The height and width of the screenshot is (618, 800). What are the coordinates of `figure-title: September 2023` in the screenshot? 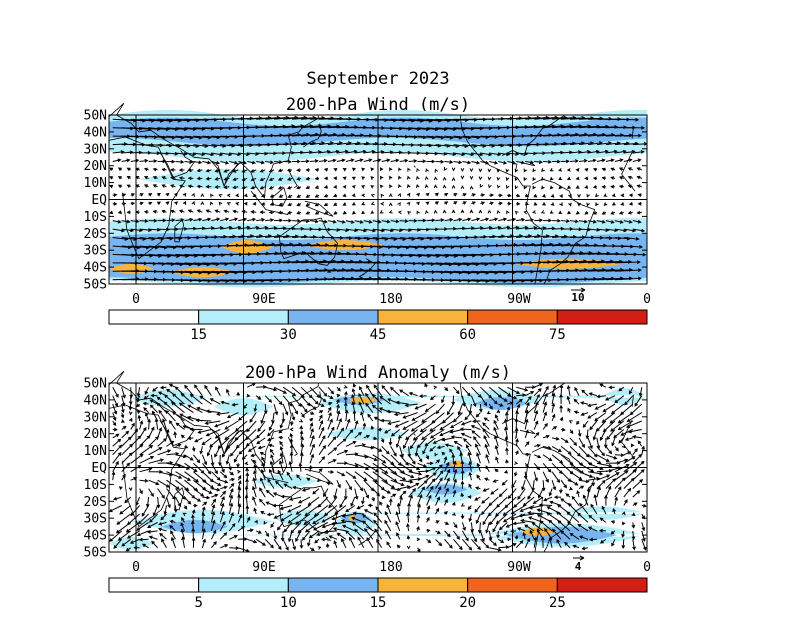 It's located at (377, 79).